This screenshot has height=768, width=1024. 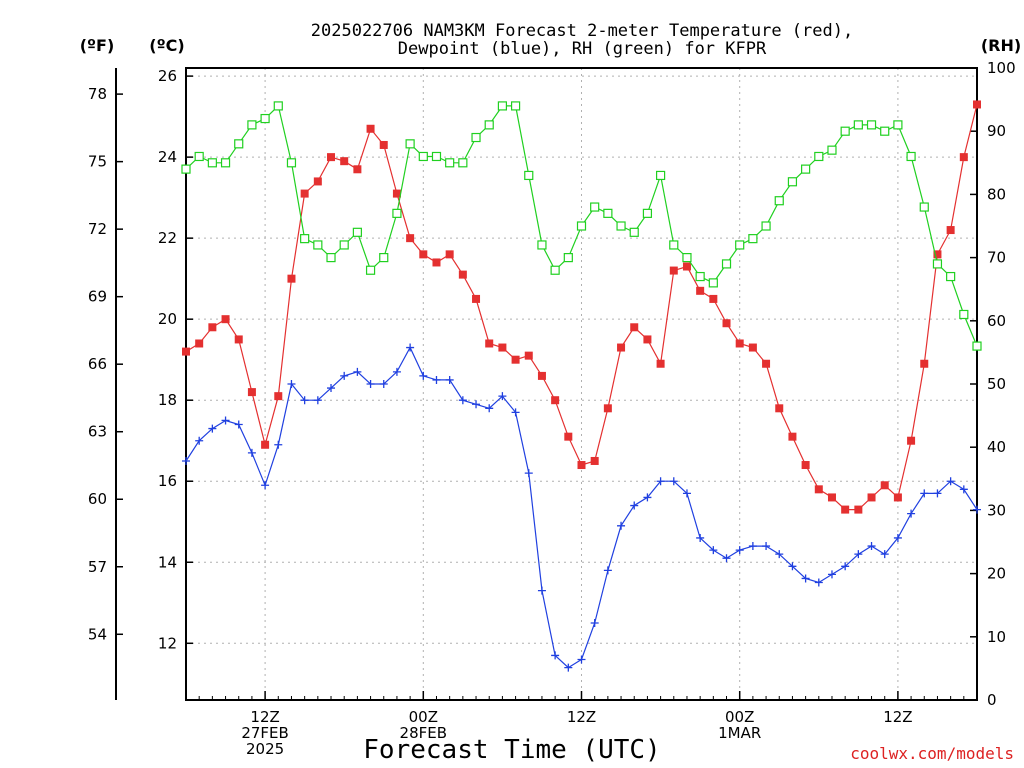 What do you see at coordinates (423, 717) in the screenshot?
I see `x-tick-label: 00Z` at bounding box center [423, 717].